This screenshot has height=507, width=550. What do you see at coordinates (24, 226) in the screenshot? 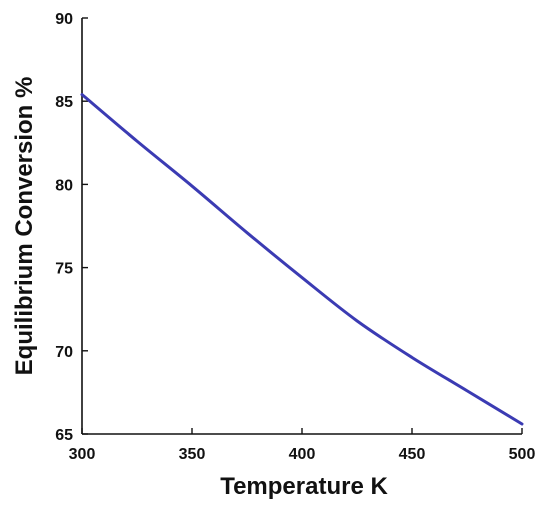
I see `y-axis-title: Equilibrium Conversion %` at bounding box center [24, 226].